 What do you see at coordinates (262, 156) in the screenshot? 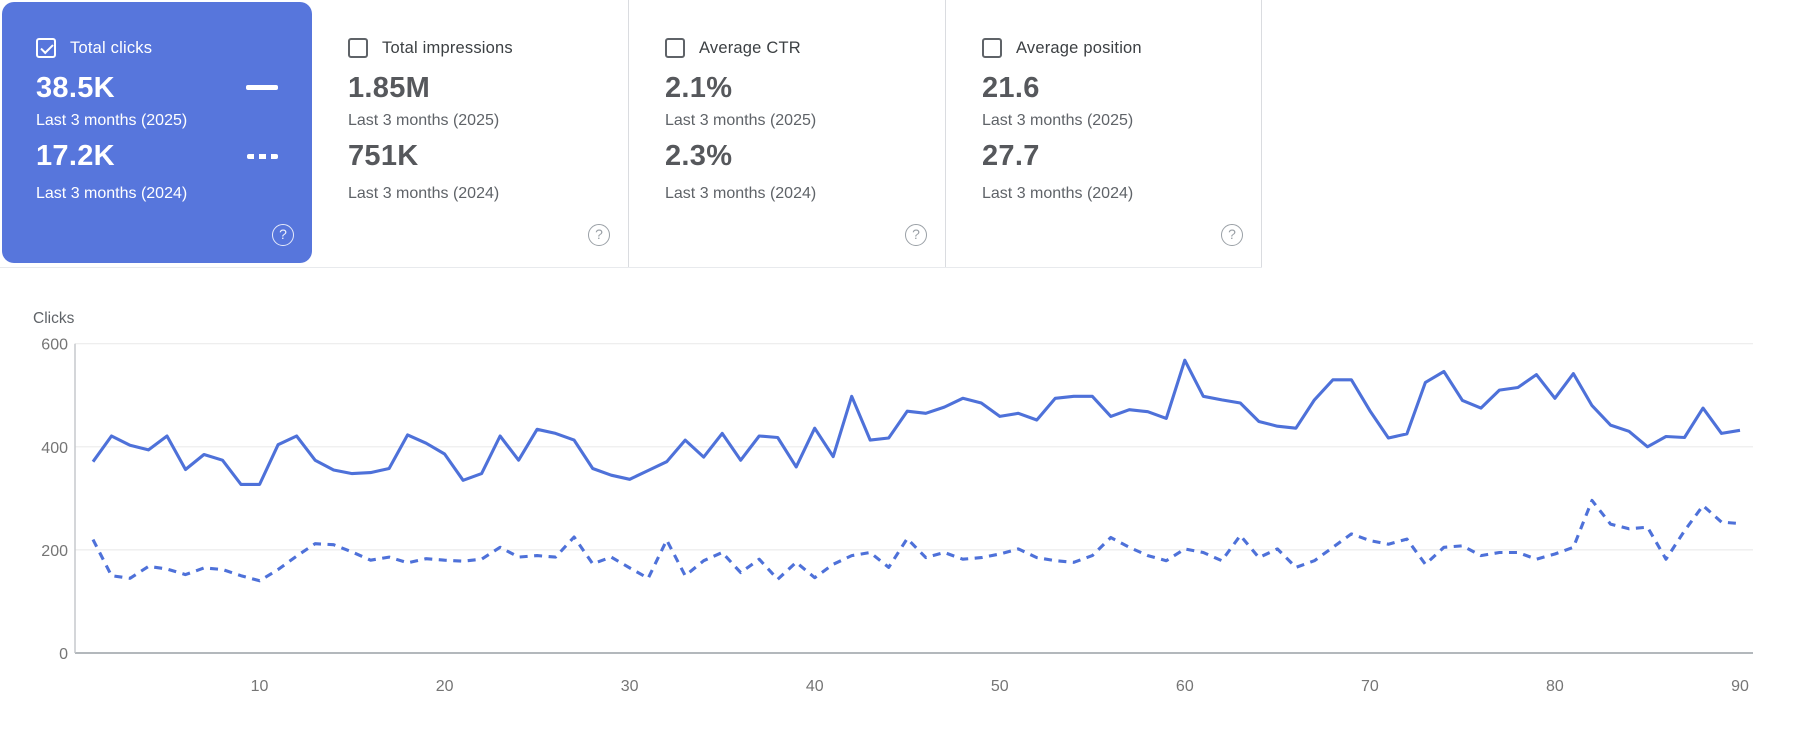
I see `dashed-line-legend-icon` at bounding box center [262, 156].